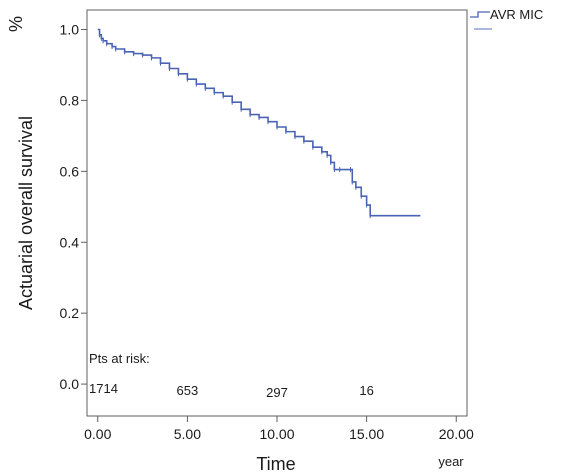 This screenshot has width=565, height=475. Describe the element at coordinates (366, 434) in the screenshot. I see `x-tick-label: 15.00` at that location.